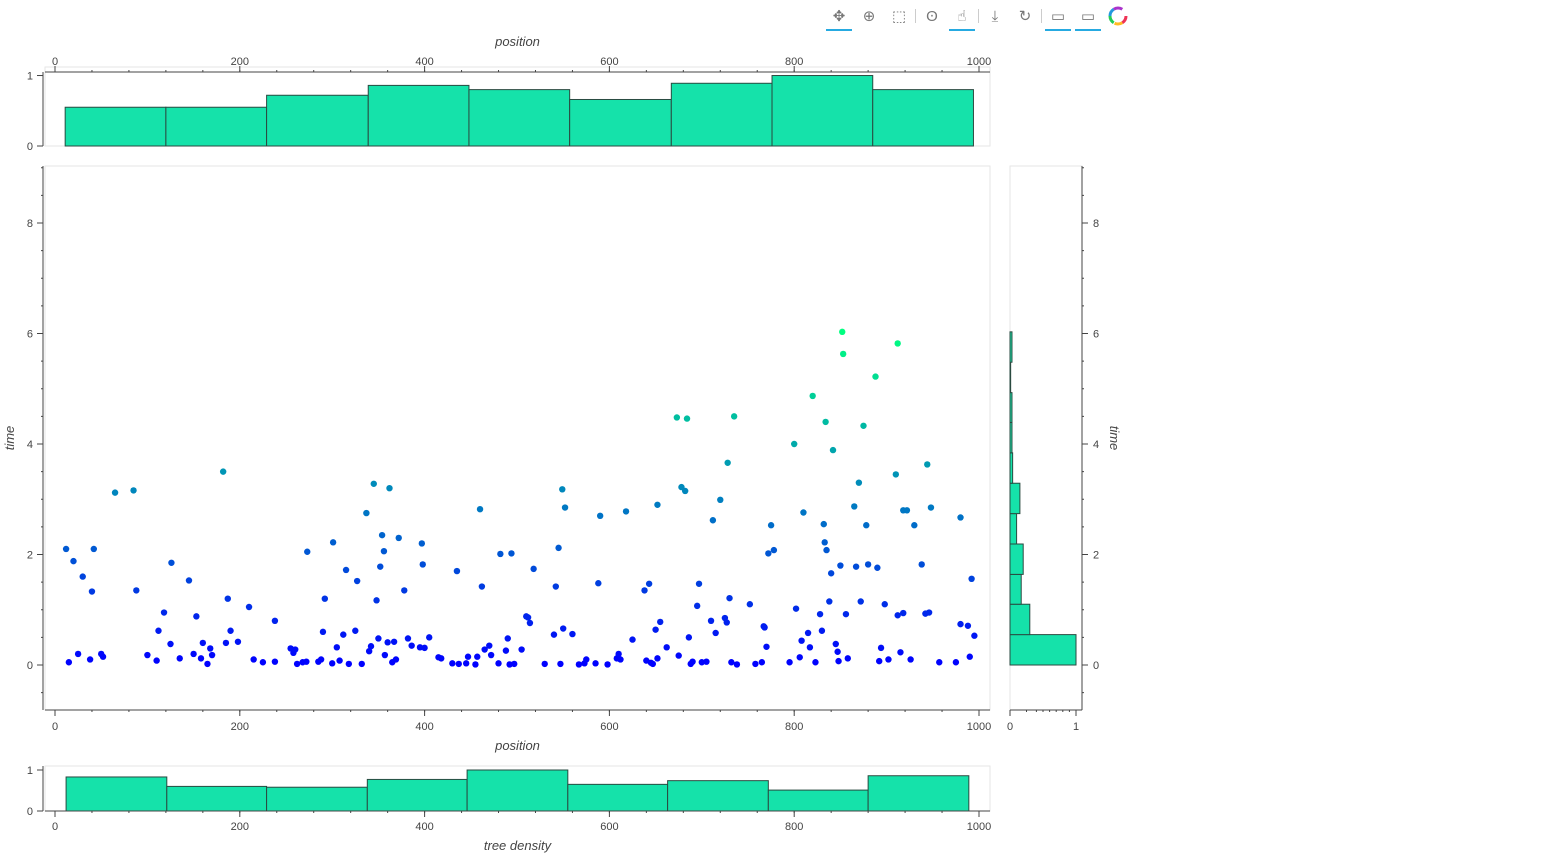 This screenshot has height=855, width=1560. I want to click on hover-tool-2: ▭, so click(1088, 16).